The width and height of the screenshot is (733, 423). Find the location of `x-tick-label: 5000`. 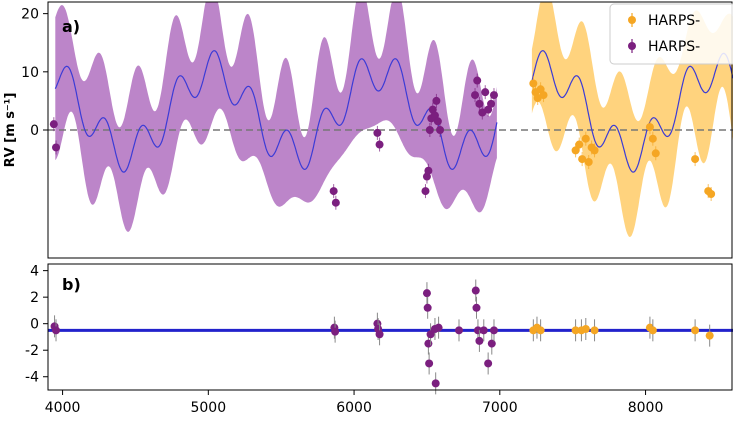

x-tick-label: 5000 is located at coordinates (208, 408).